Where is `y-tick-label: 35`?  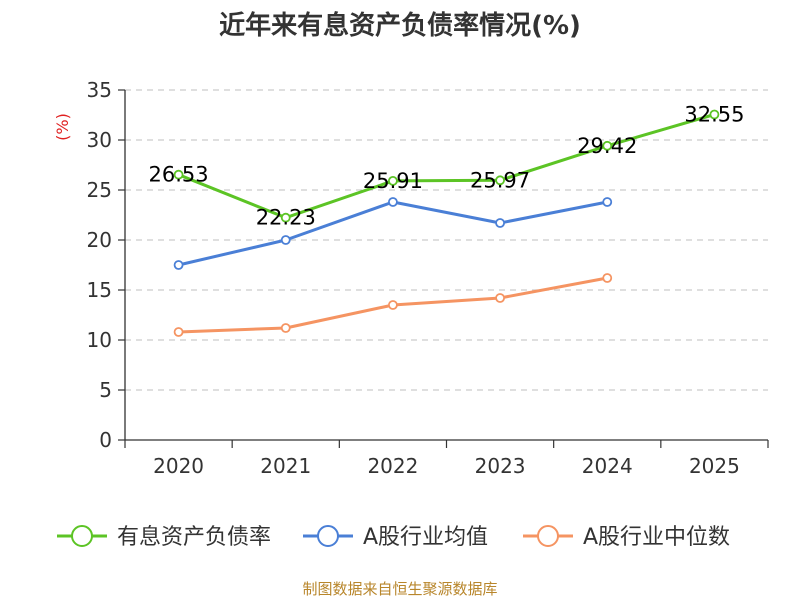
y-tick-label: 35 is located at coordinates (99, 90).